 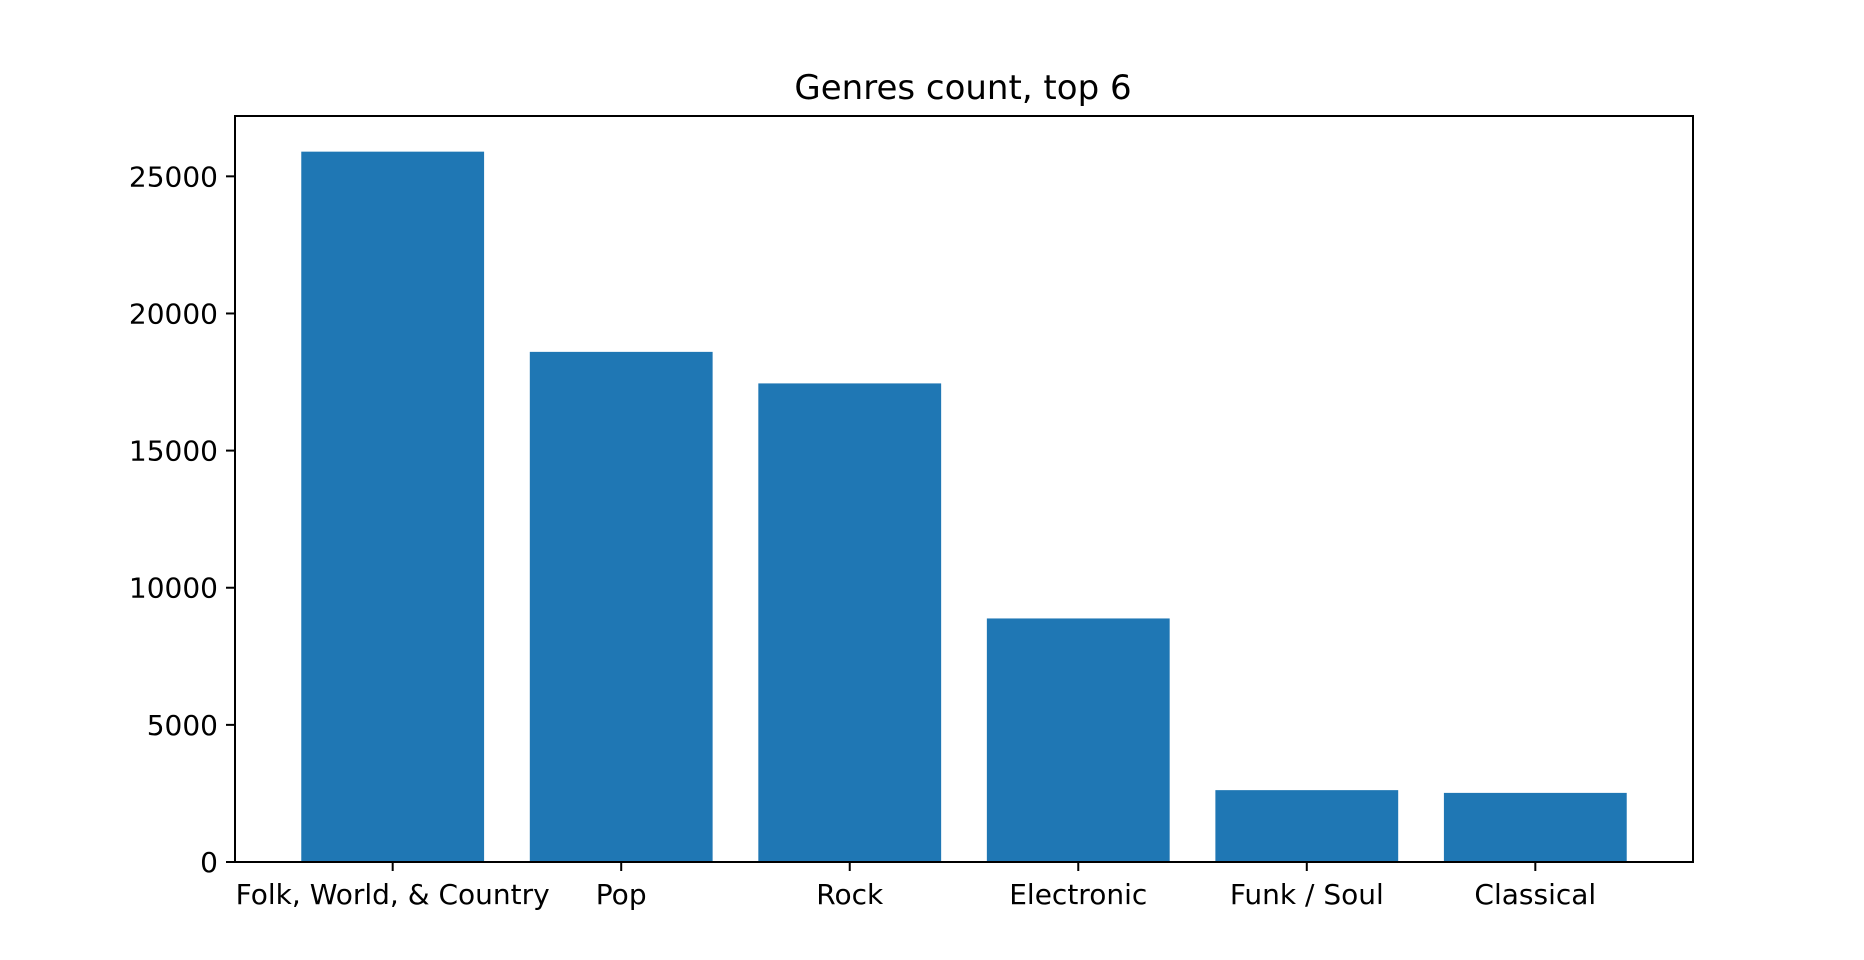 What do you see at coordinates (173, 176) in the screenshot?
I see `y-tick-label: 25000` at bounding box center [173, 176].